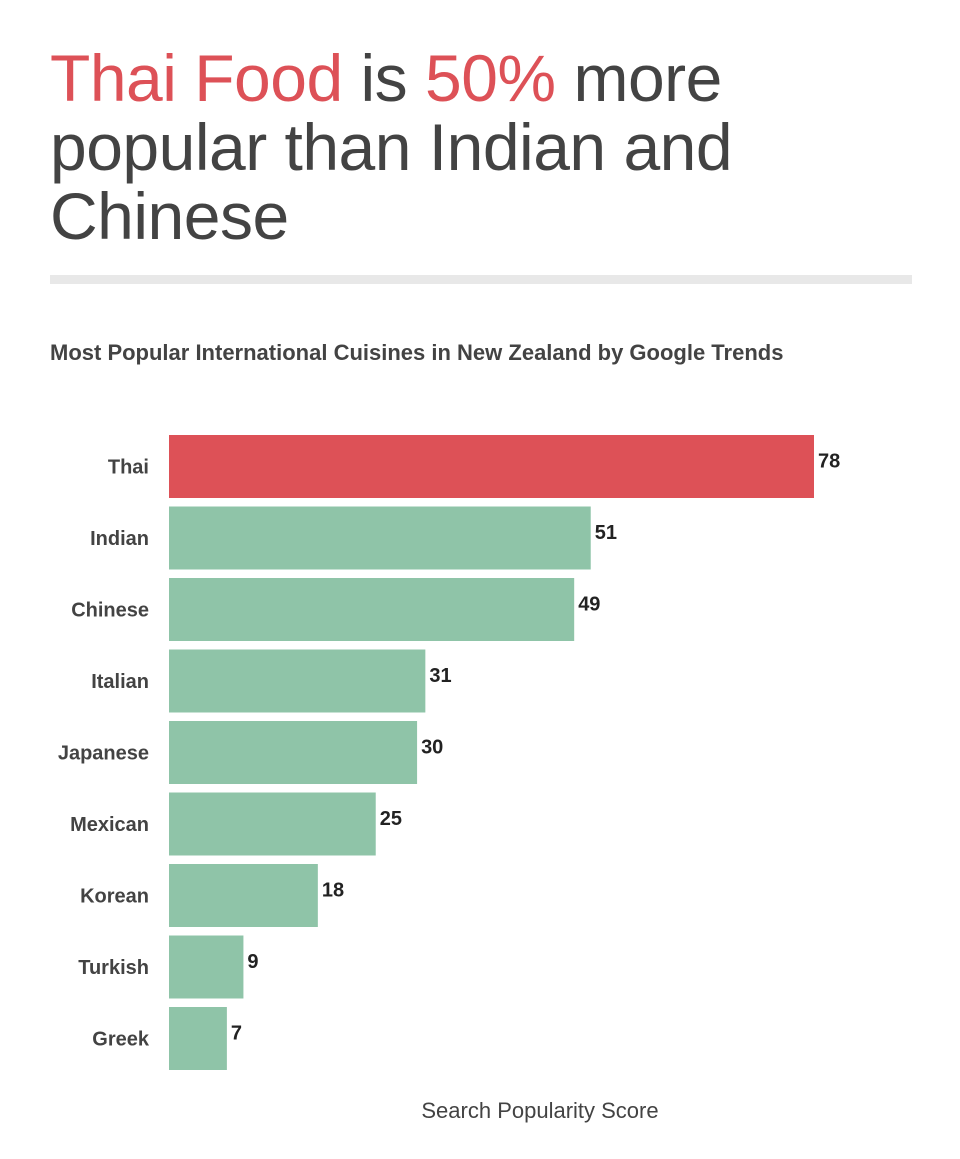 Image resolution: width=960 pixels, height=1159 pixels. Describe the element at coordinates (380, 538) in the screenshot. I see `bar-indian` at that location.